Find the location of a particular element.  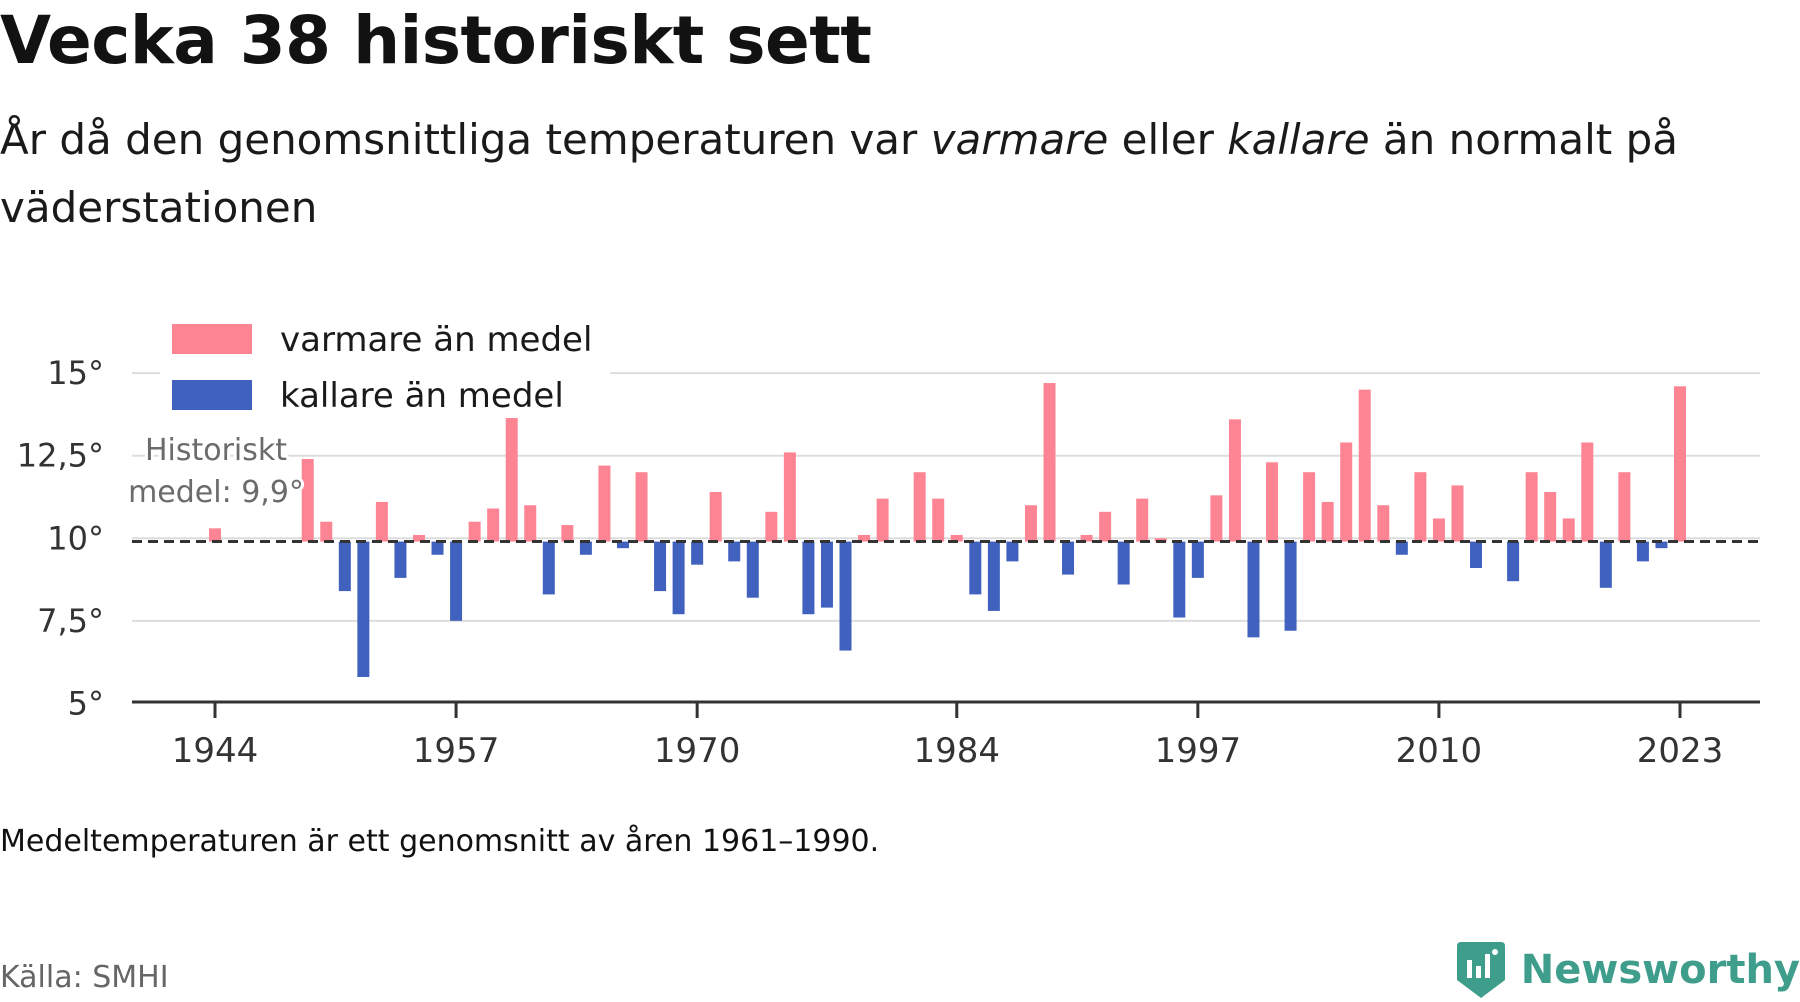

subtitle-part3: än normalt på väderstationen is located at coordinates (839, 173).